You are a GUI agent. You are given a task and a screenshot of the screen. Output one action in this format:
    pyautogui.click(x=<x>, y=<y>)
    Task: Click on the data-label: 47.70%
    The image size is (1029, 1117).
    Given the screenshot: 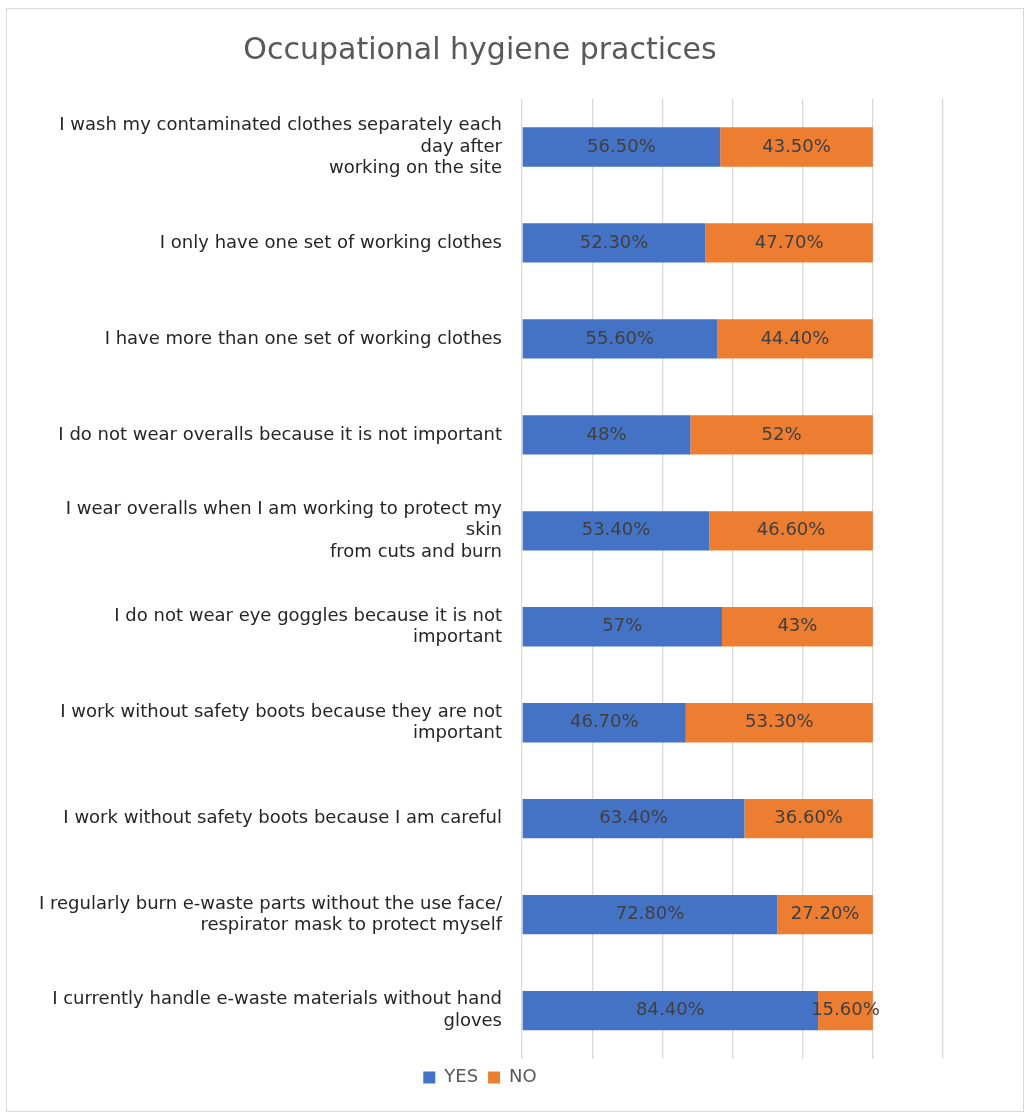 What is the action you would take?
    pyautogui.click(x=789, y=241)
    